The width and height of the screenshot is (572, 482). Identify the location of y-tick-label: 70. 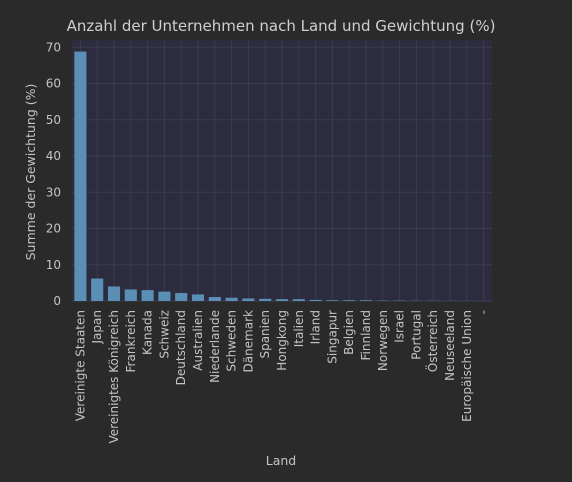
(53, 47).